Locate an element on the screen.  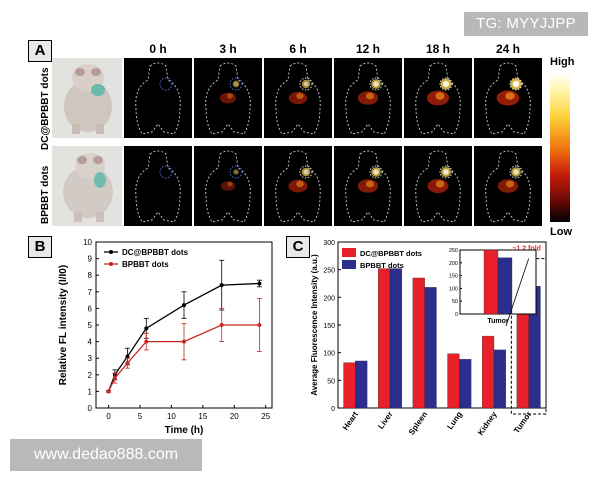
panel-a-letter: A is located at coordinates (40, 51).